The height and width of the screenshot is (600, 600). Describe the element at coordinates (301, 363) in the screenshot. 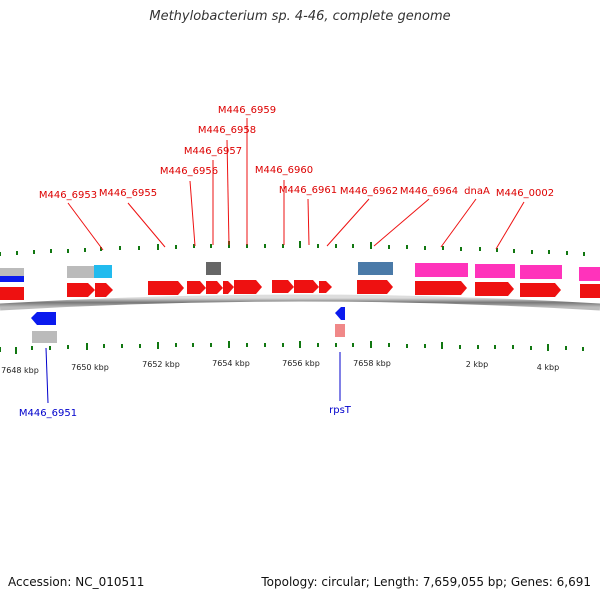

I see `scale-label: 7656 kbp` at that location.